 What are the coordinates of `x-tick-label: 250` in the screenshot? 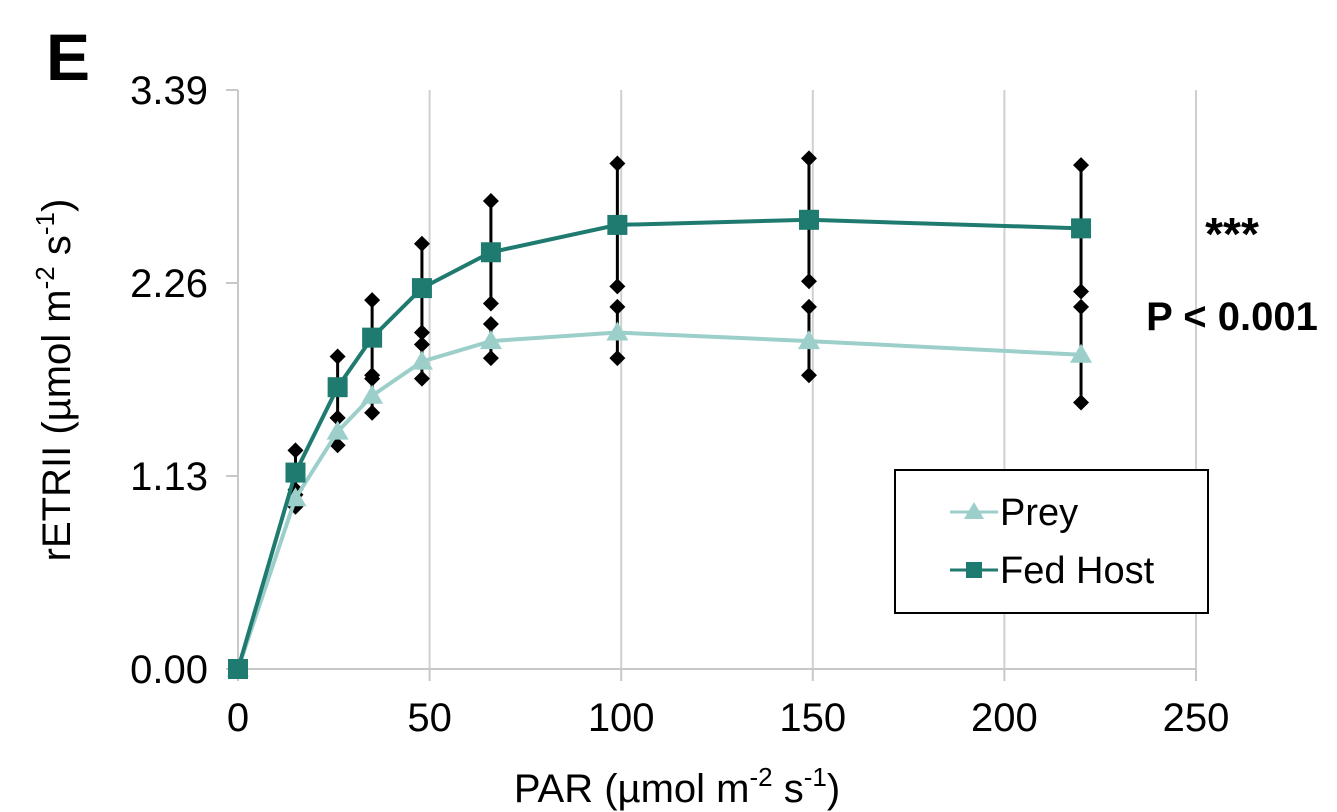 It's located at (1196, 718).